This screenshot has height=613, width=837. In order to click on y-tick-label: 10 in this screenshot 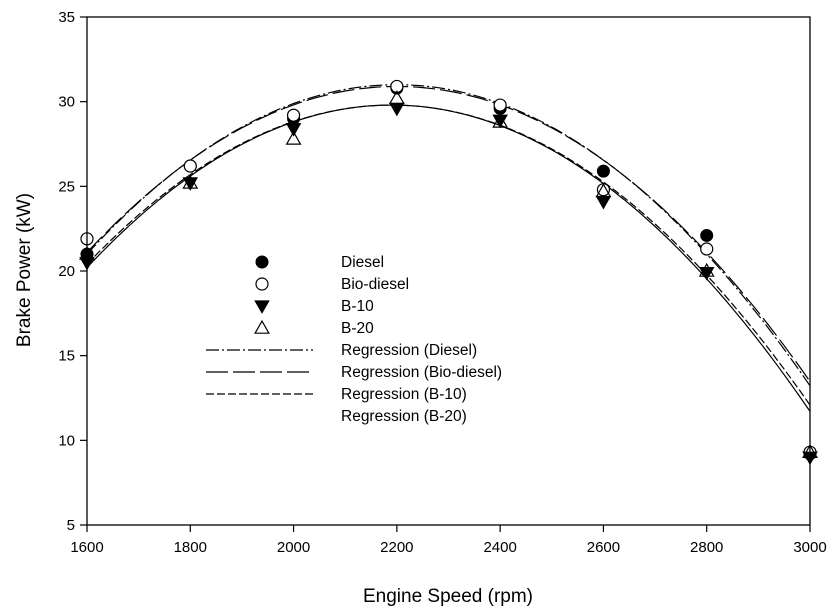, I will do `click(66, 440)`.